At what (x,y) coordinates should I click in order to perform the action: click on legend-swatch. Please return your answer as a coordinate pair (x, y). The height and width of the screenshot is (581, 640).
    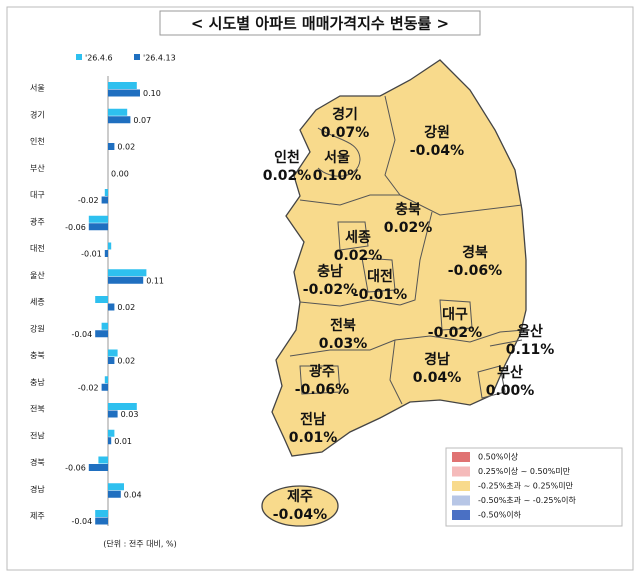
    Looking at the image, I should click on (137, 57).